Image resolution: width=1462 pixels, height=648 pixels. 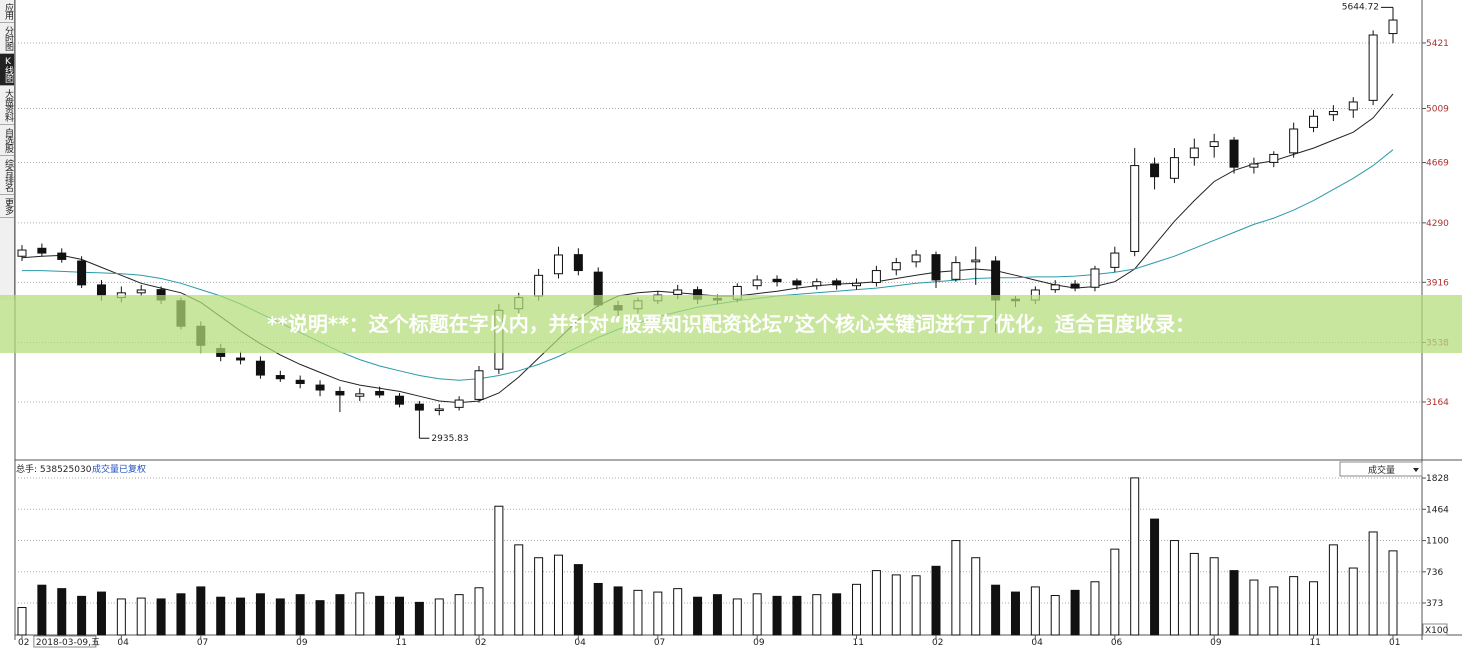 What do you see at coordinates (1437, 44) in the screenshot?
I see `y-tick-label: 5421` at bounding box center [1437, 44].